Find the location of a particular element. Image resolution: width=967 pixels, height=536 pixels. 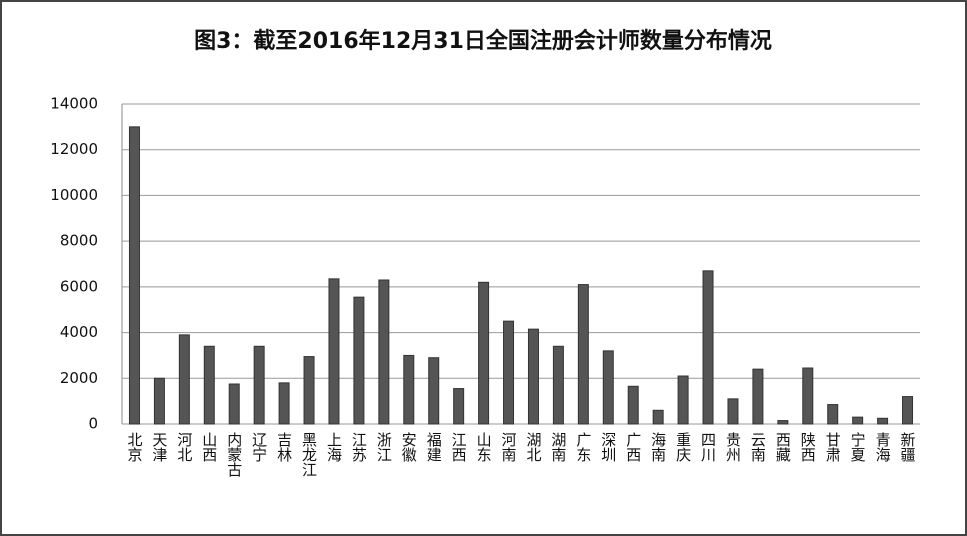

y-tick-label: 2000 is located at coordinates (79, 378).